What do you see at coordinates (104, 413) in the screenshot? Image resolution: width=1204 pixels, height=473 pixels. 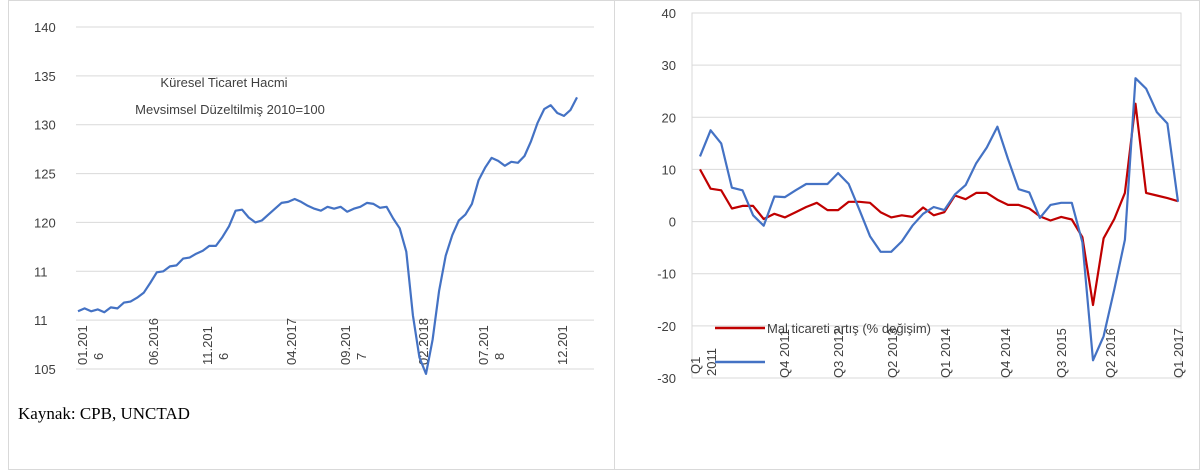 I see `source-note: Kaynak: CPB, UNCTAD` at bounding box center [104, 413].